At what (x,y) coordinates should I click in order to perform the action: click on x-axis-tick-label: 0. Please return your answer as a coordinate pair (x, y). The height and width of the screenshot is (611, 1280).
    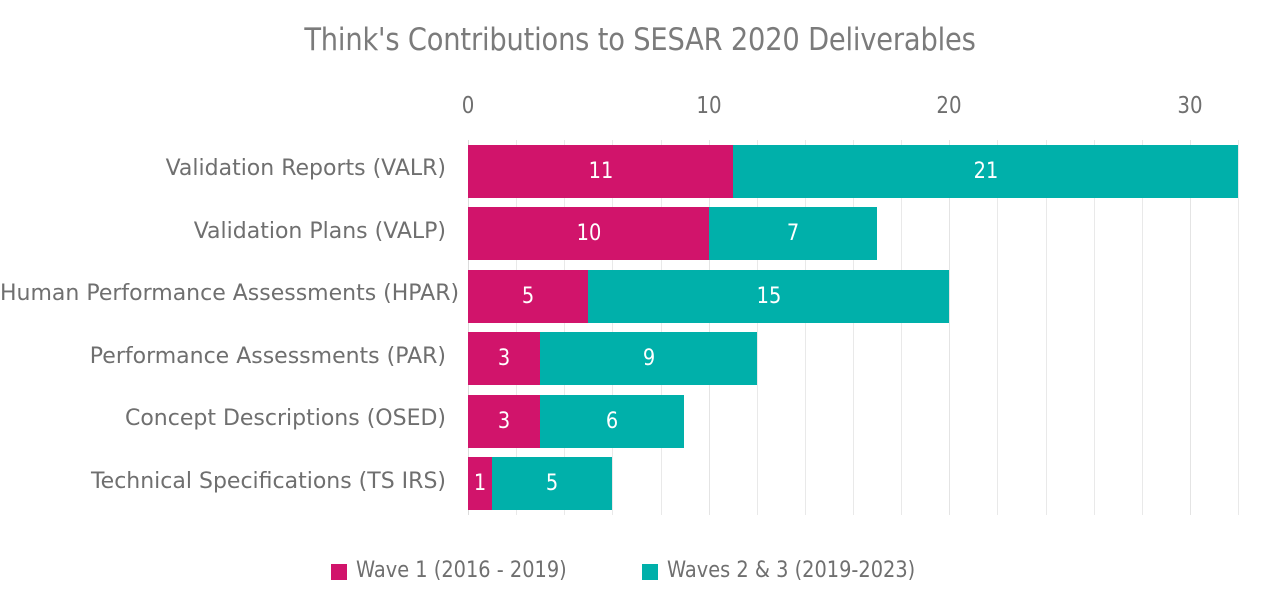
    Looking at the image, I should click on (468, 106).